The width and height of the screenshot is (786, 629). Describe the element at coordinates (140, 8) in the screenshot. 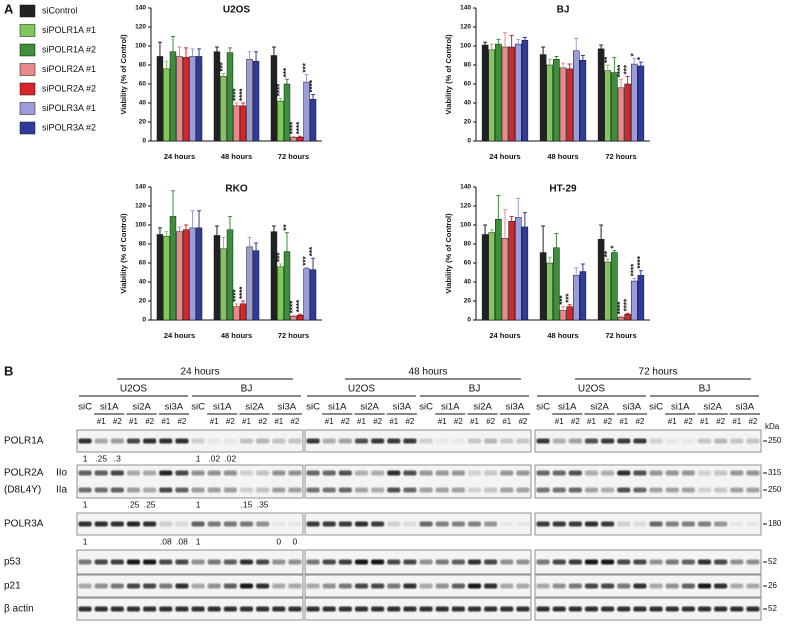

I see `y-tick-label: 140` at that location.